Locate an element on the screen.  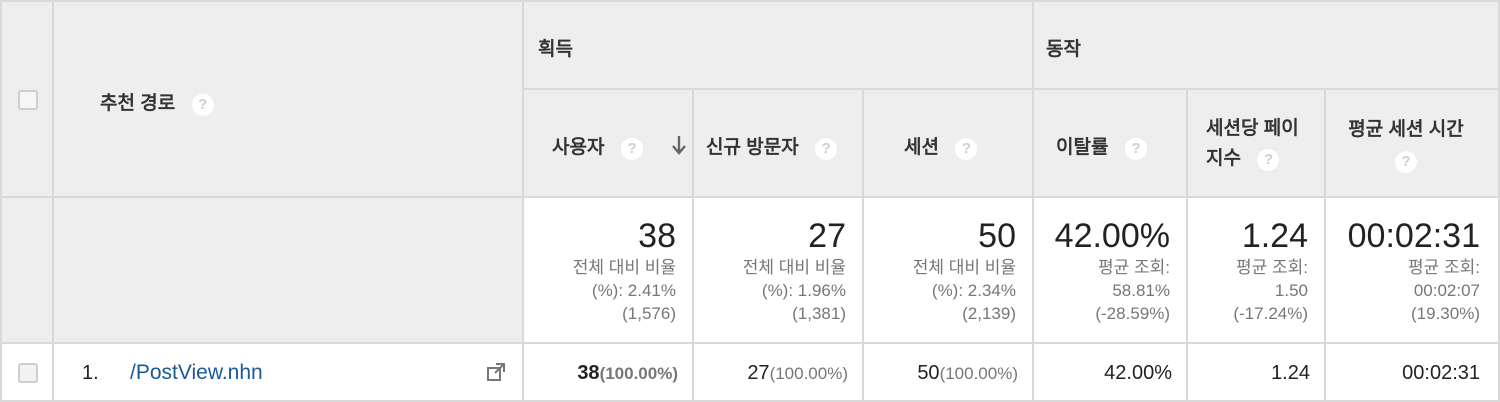
table-row-sessions-cell: 50(100.00%) is located at coordinates (949, 373).